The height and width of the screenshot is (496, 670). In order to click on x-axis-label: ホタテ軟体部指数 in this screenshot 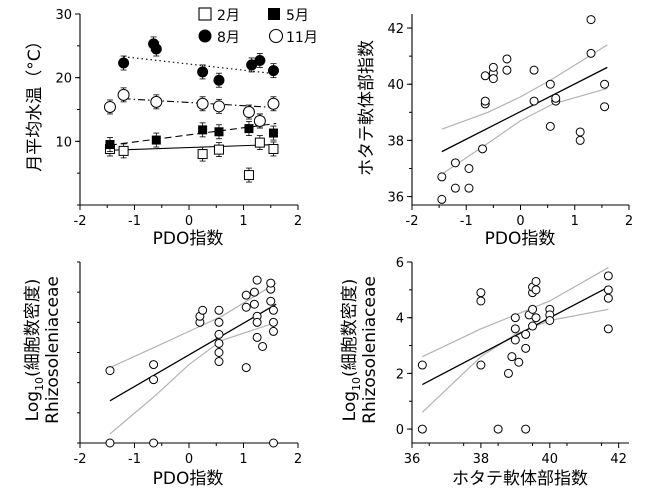, I will do `click(520, 479)`.